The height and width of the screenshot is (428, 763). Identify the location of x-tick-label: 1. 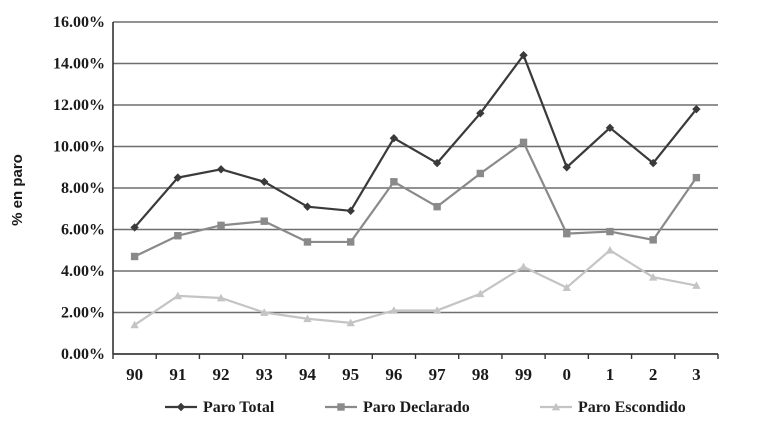
(610, 374).